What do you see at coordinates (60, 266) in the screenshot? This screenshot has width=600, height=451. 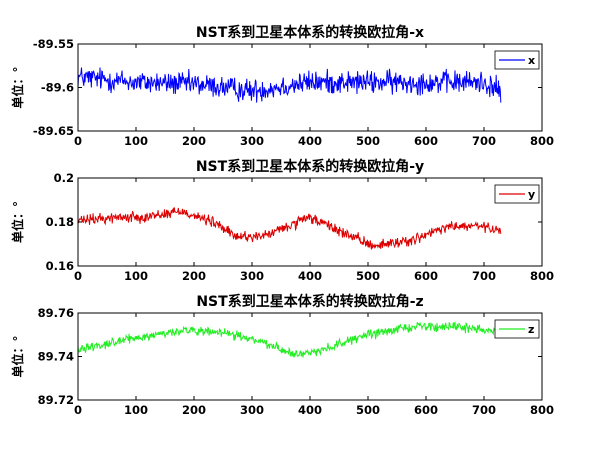 I see `y-tick-label: 0.16` at bounding box center [60, 266].